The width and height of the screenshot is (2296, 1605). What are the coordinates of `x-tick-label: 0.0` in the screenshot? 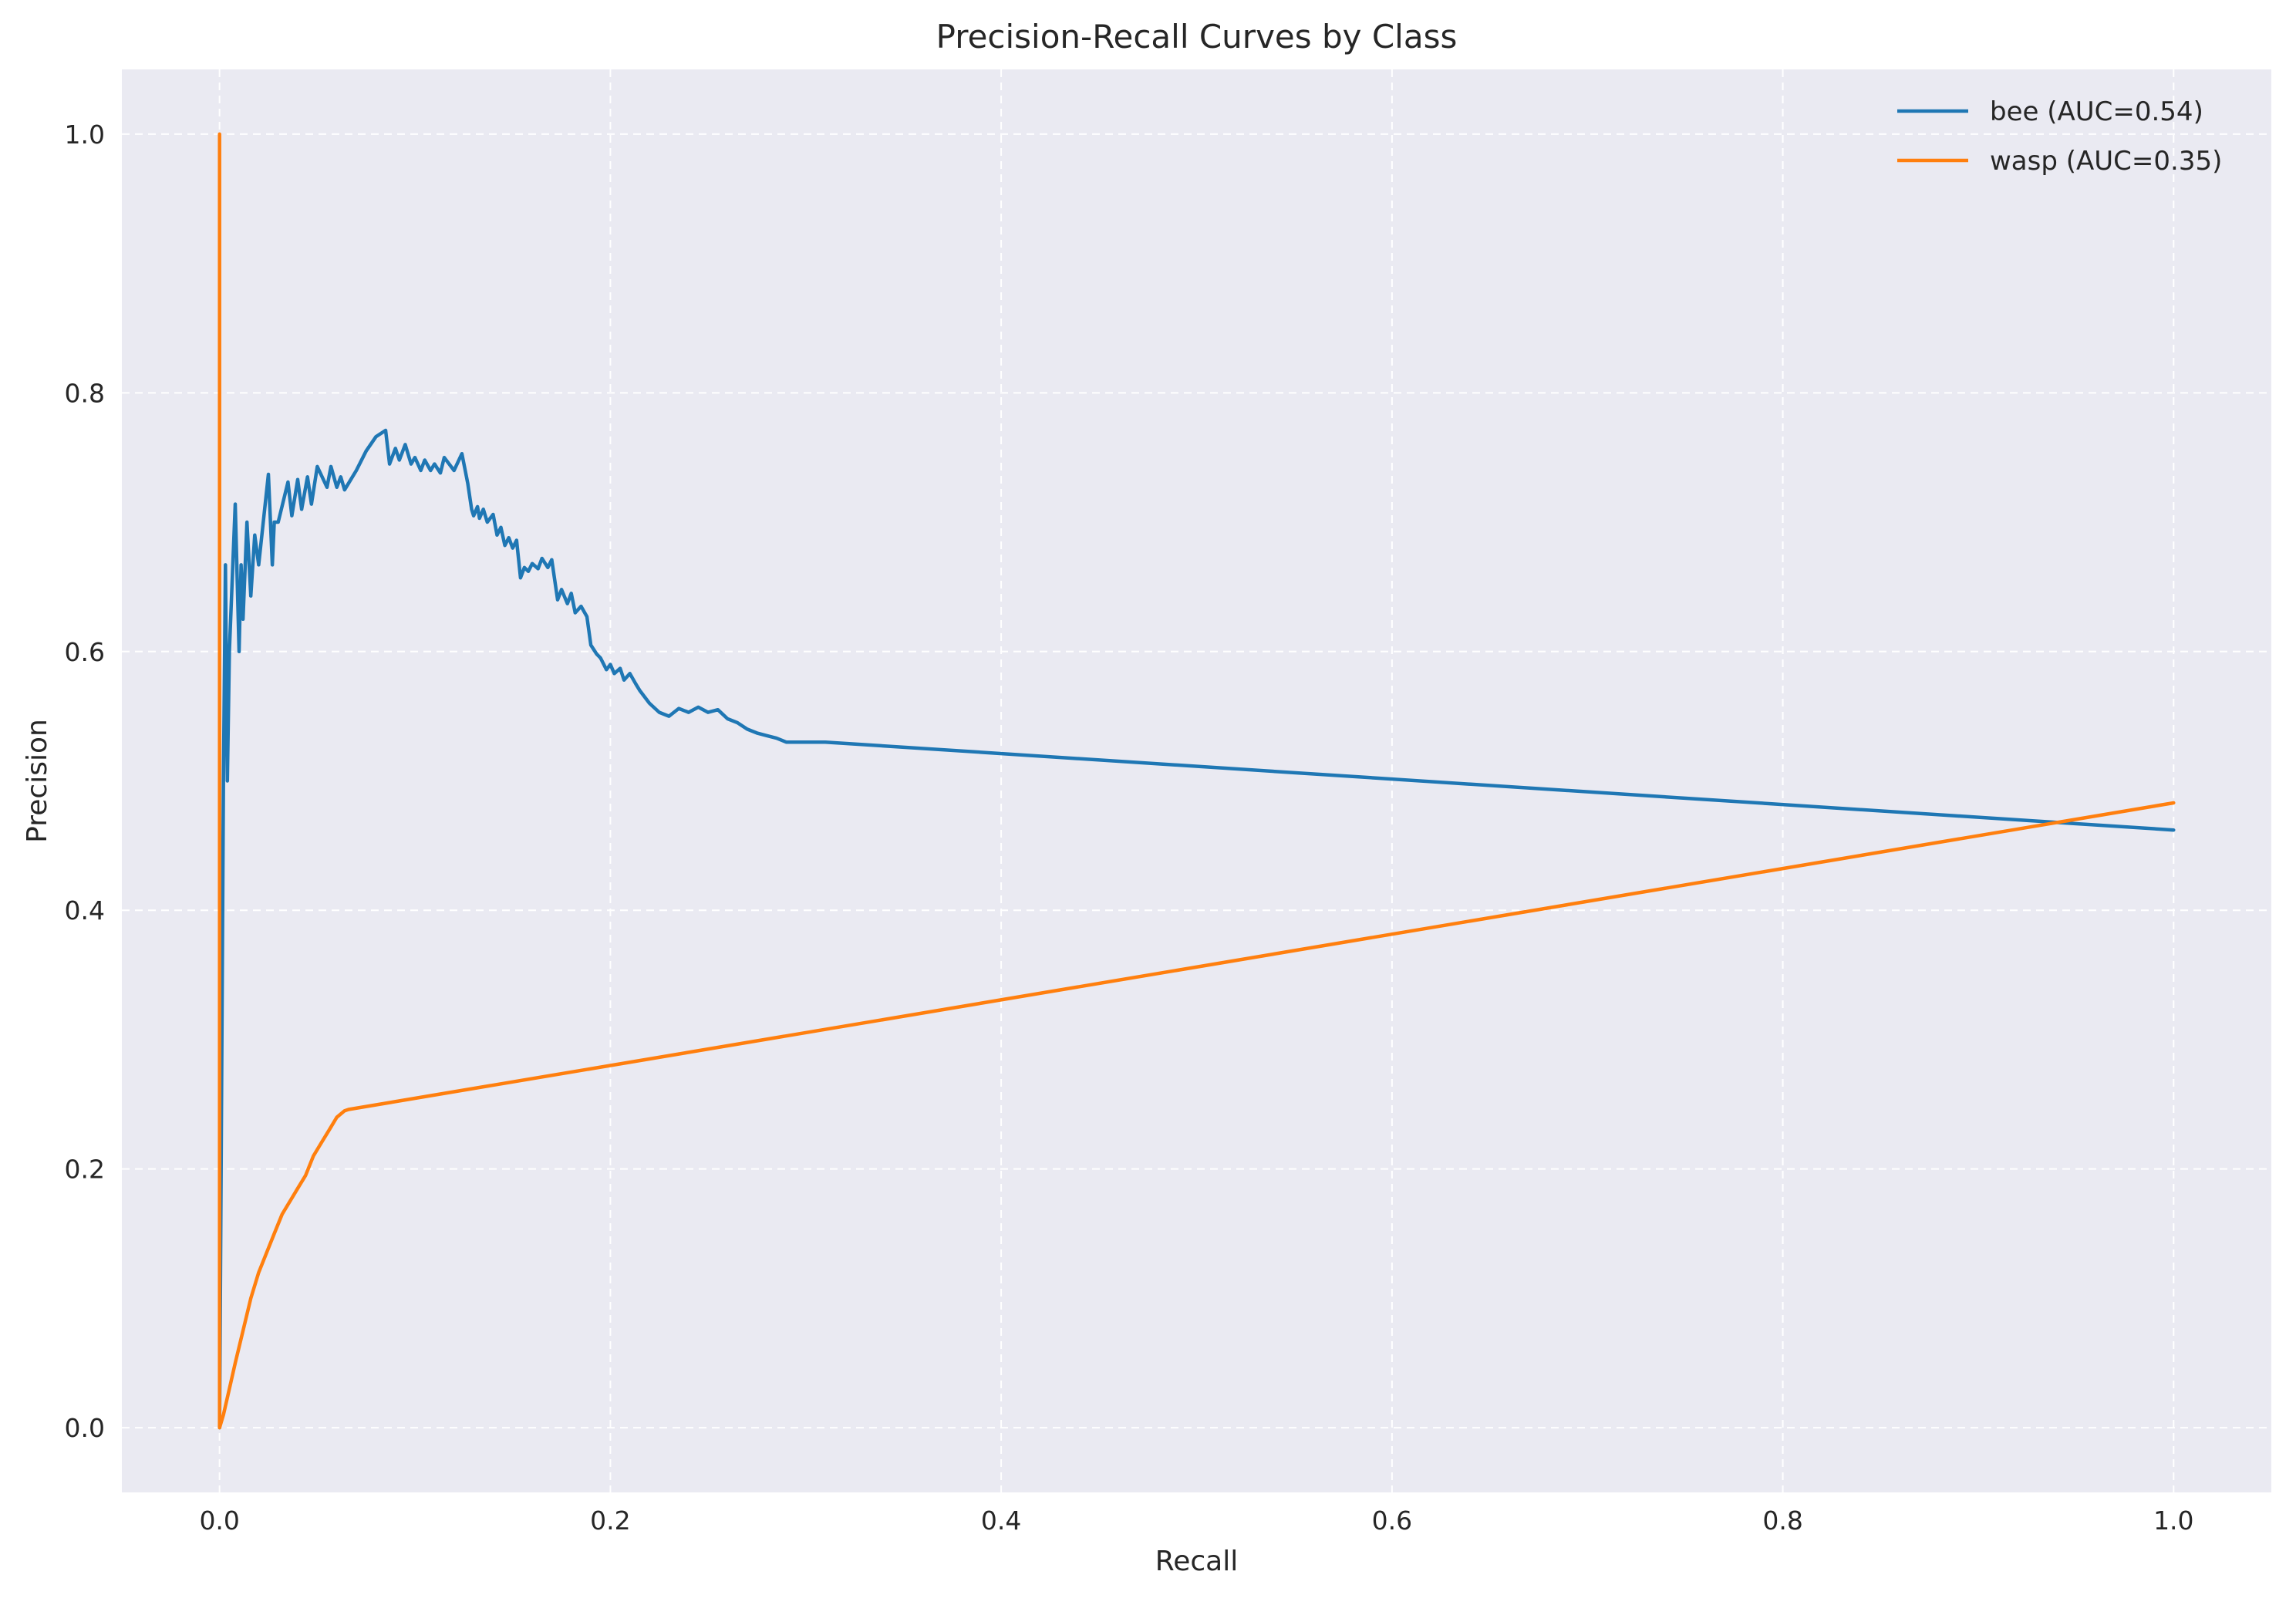 It's located at (219, 1521).